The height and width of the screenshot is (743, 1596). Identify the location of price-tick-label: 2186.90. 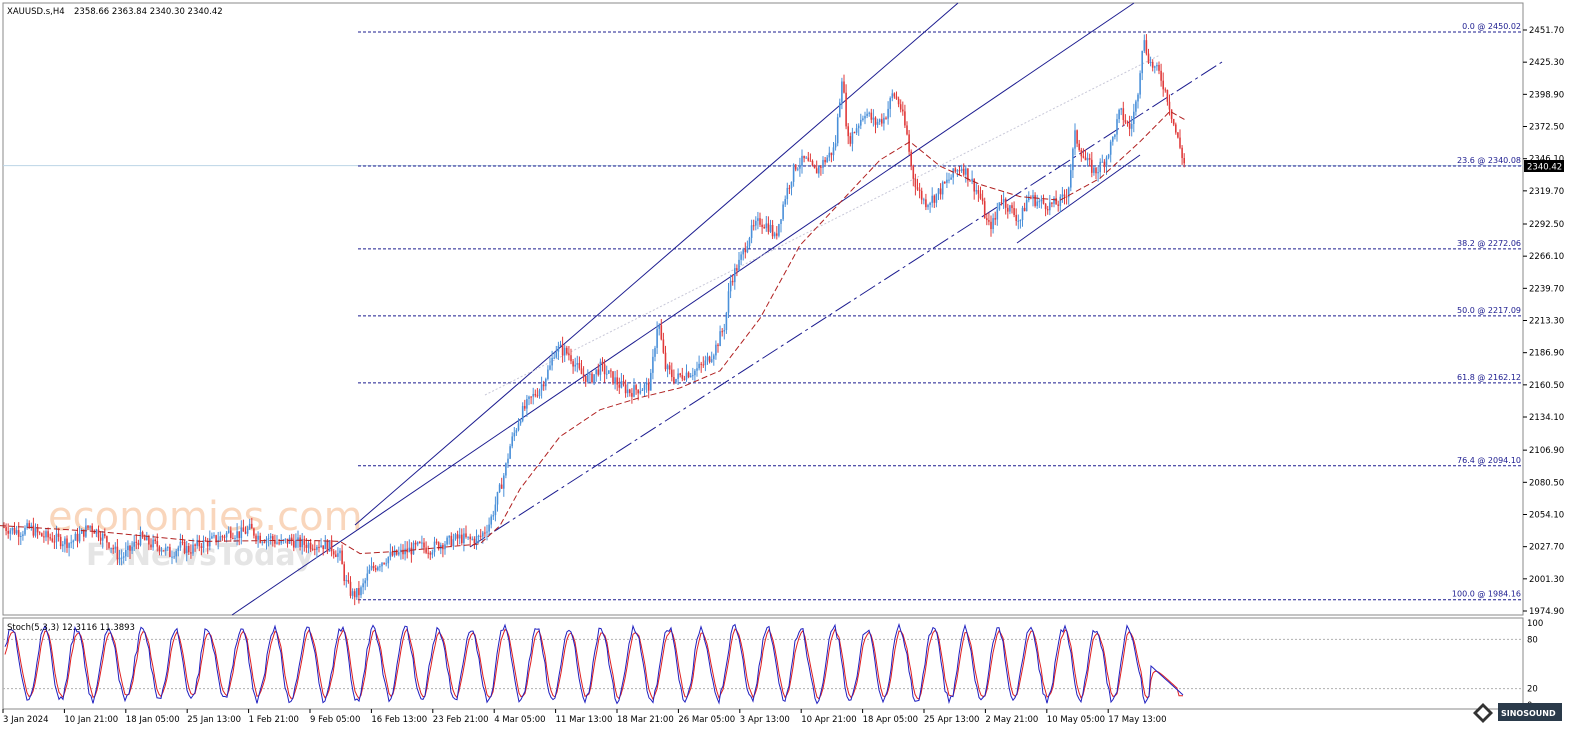
(1546, 354).